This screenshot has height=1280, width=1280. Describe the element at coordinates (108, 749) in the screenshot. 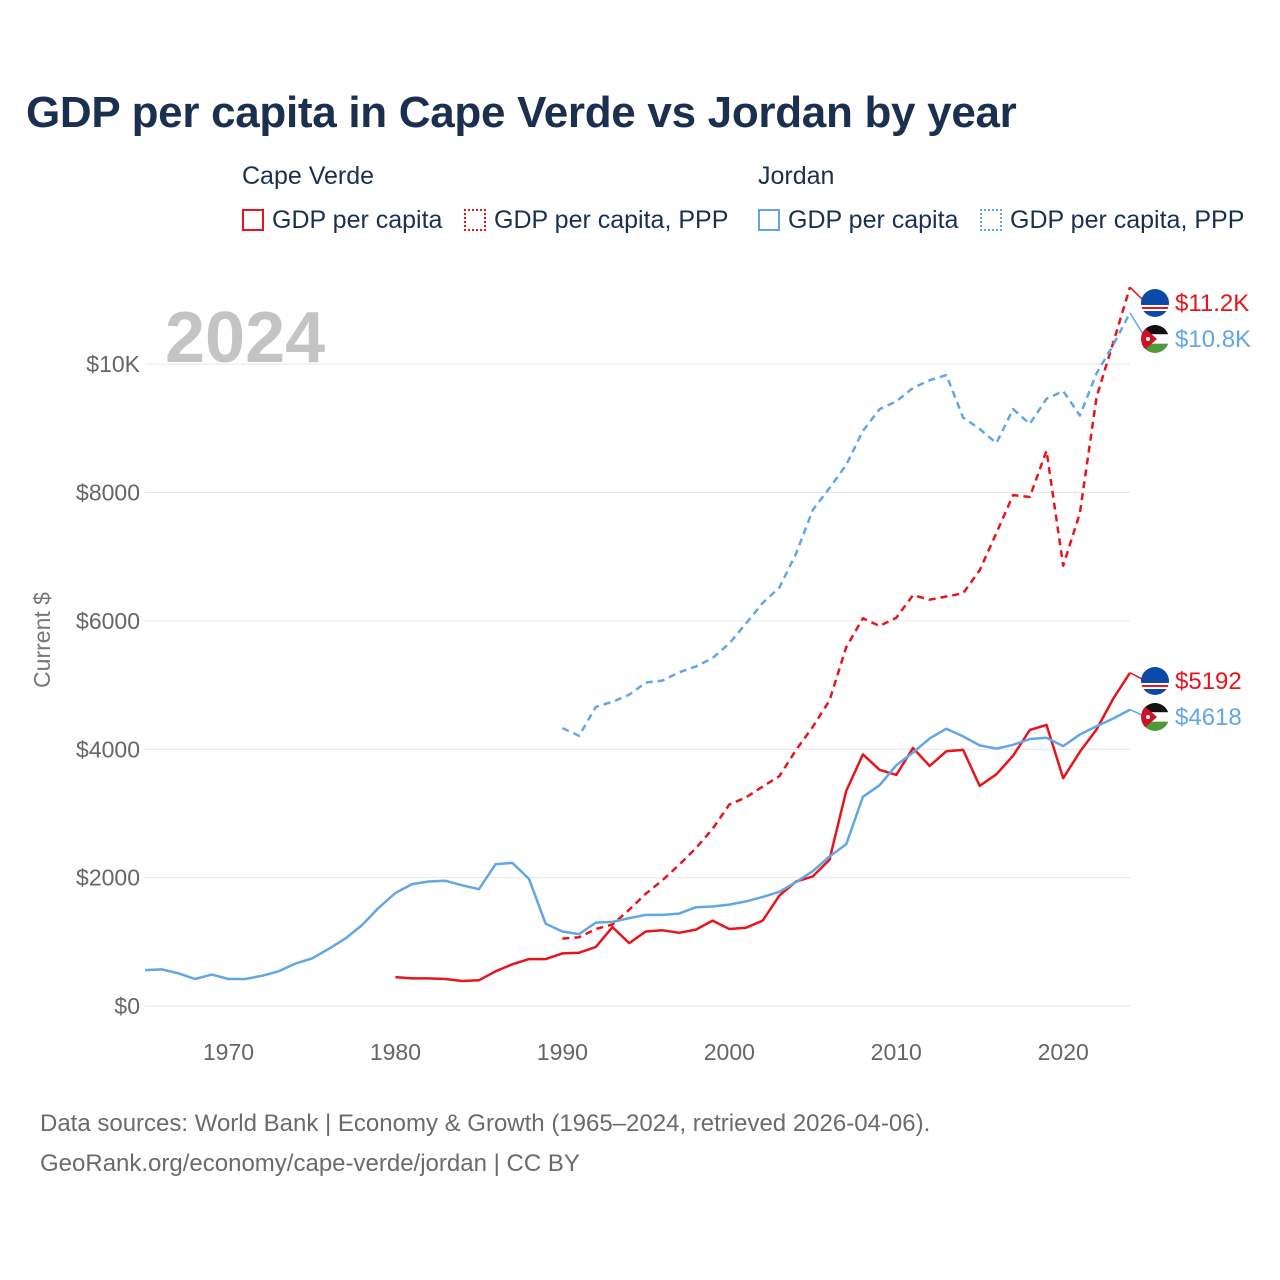

I see `y-tick-label: $4000` at that location.